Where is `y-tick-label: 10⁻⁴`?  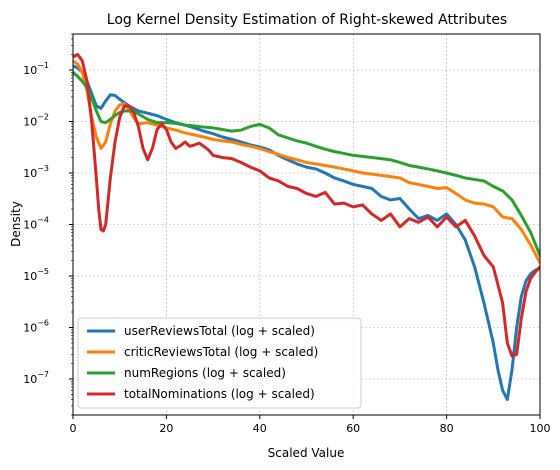 y-tick-label: 10⁻⁴ is located at coordinates (36, 224).